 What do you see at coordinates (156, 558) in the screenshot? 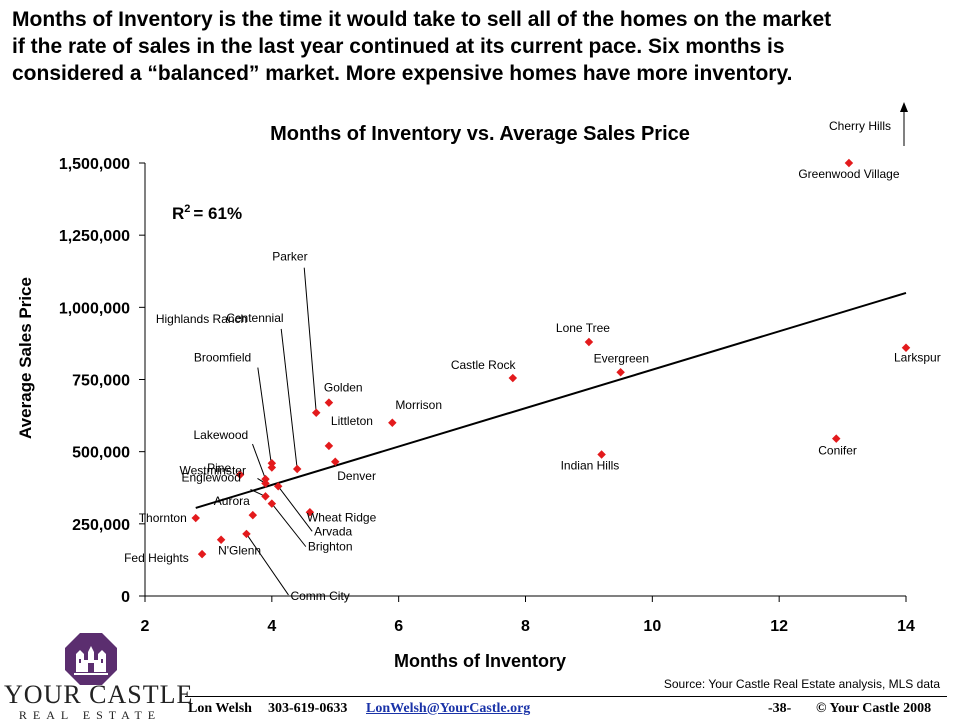
I see `point-label: Fed Heights` at bounding box center [156, 558].